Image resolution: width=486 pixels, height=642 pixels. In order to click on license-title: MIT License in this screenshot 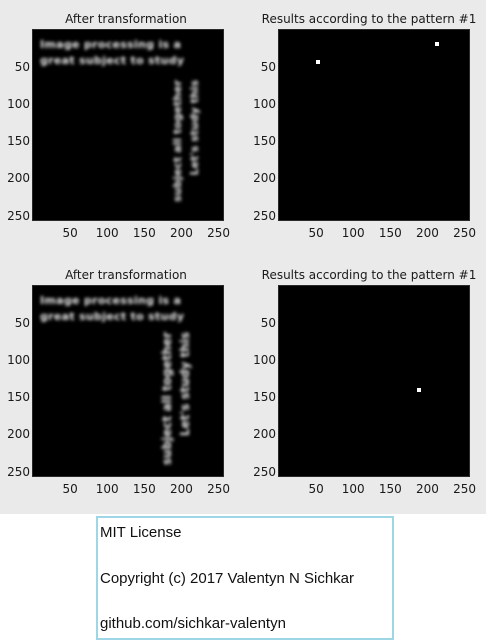, I will do `click(141, 532)`.